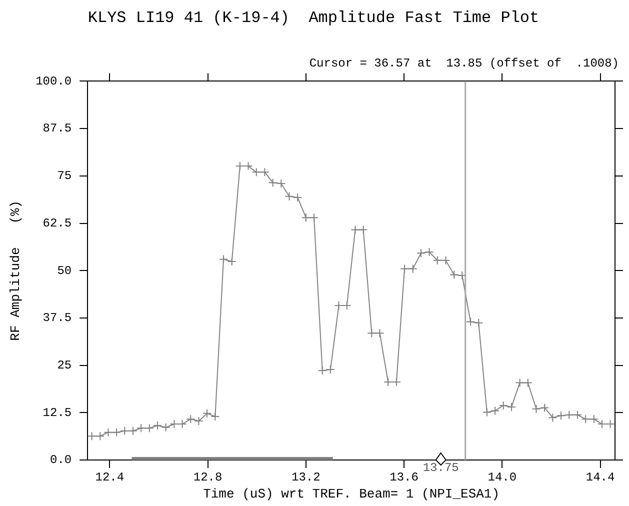 This screenshot has height=506, width=629. I want to click on y-tick-label: 87.5, so click(57, 129).